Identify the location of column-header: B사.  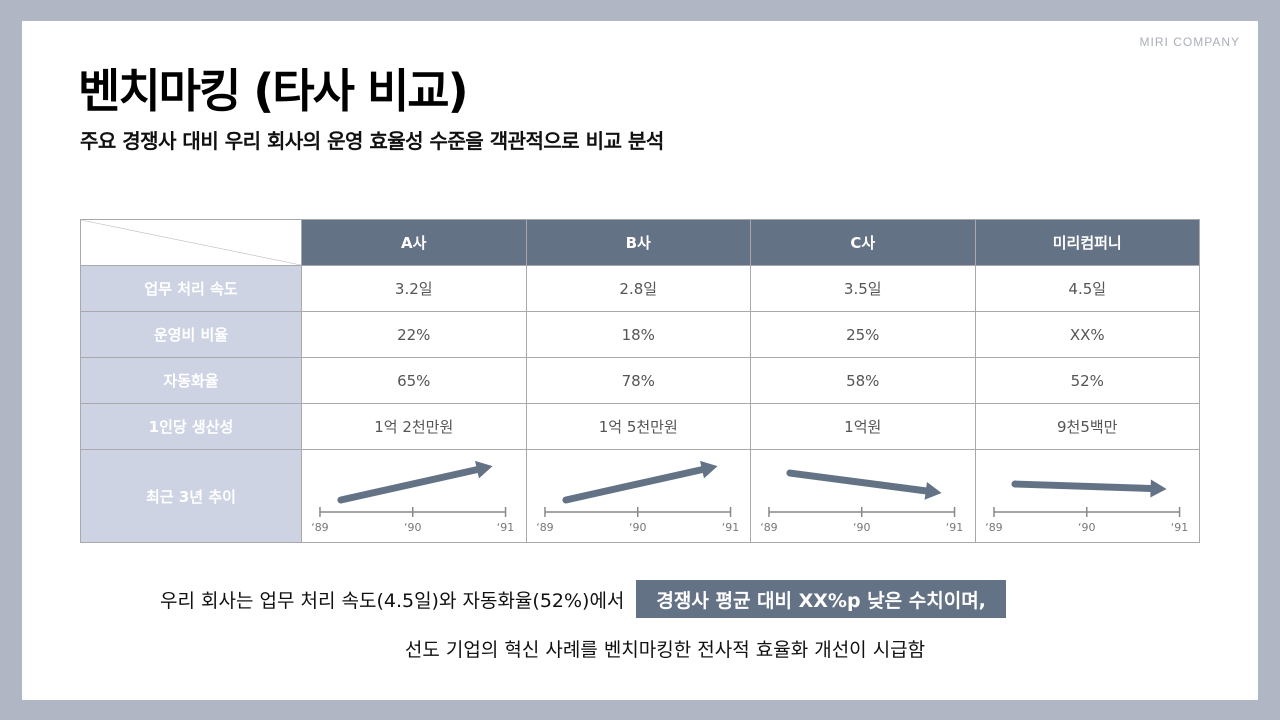
(638, 242).